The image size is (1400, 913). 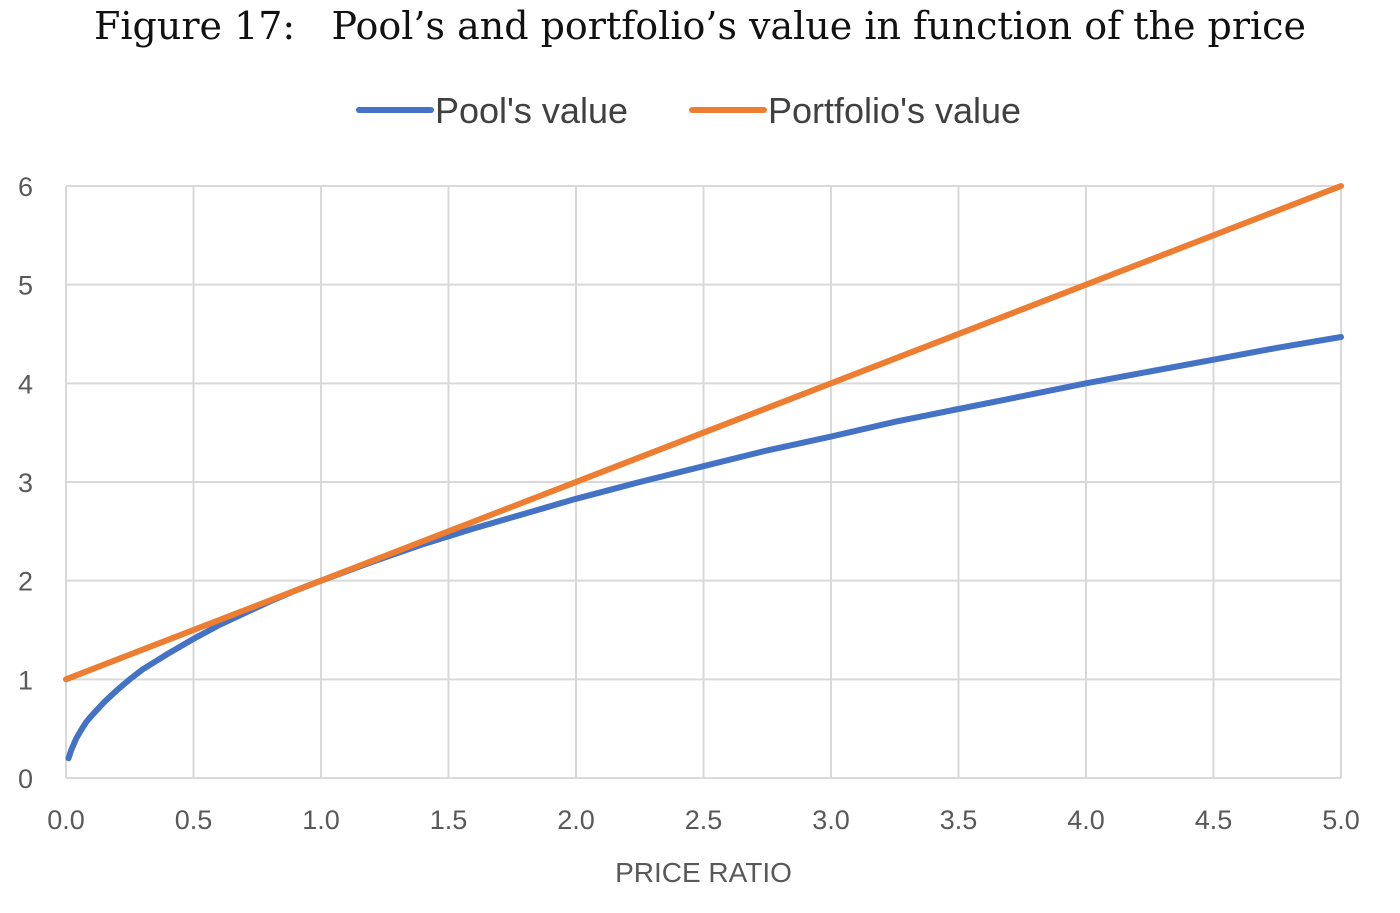 I want to click on x-tick-label: 2.0, so click(x=576, y=820).